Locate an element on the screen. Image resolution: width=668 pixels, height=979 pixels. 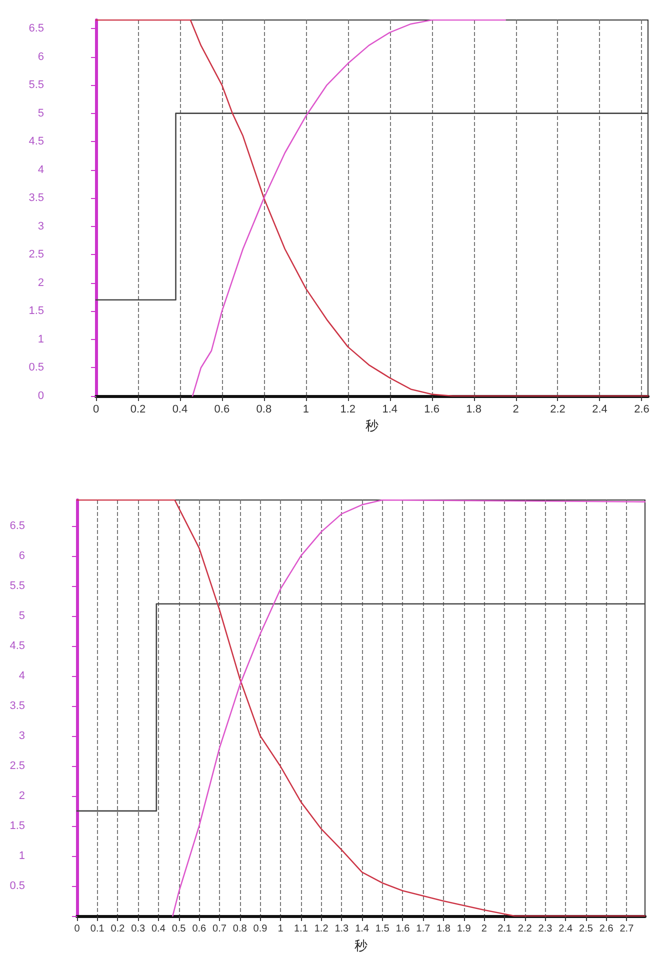
x-tick-label: 0.9 is located at coordinates (260, 929).